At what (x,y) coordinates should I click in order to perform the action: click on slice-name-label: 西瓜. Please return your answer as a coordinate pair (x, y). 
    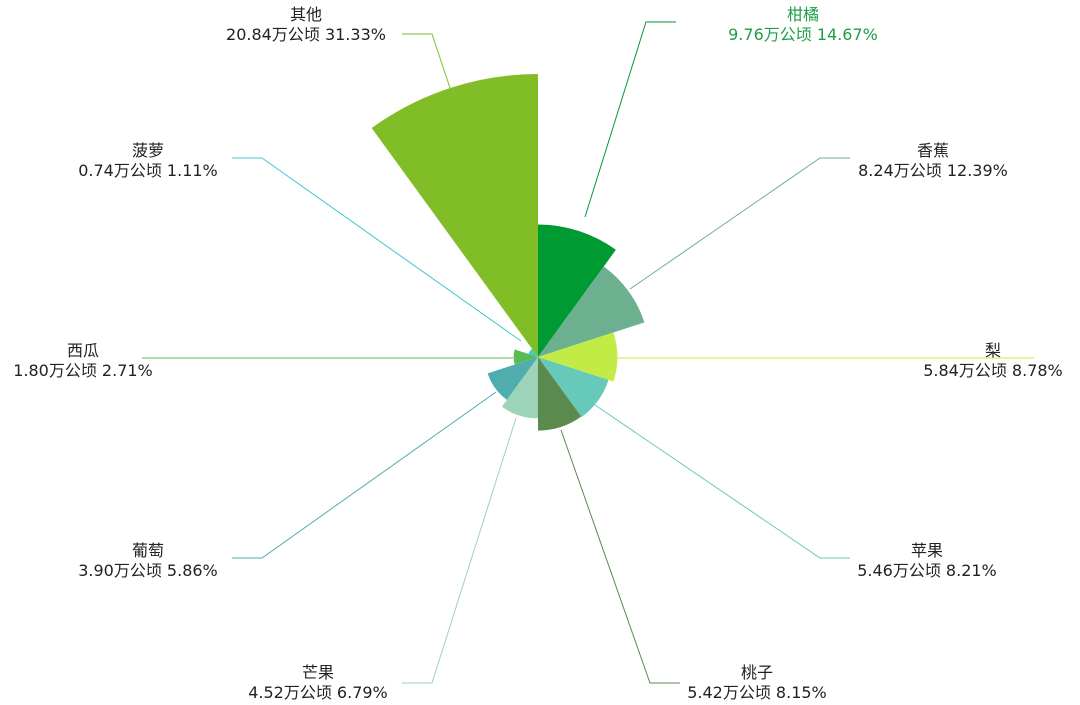
    Looking at the image, I should click on (83, 350).